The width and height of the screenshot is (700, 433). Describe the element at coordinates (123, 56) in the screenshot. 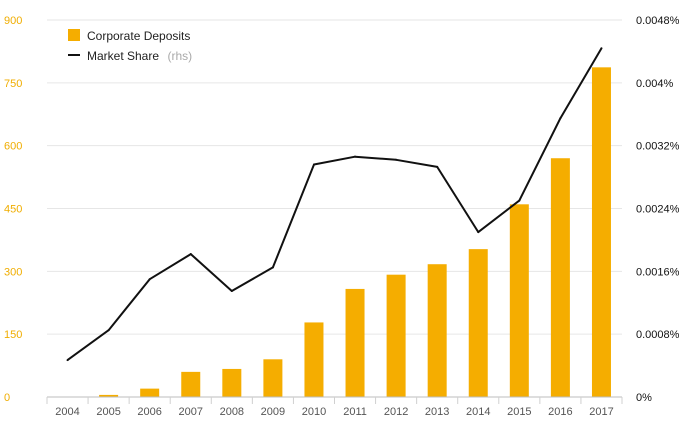

I see `legend-label-market-share-text: Market Share` at that location.